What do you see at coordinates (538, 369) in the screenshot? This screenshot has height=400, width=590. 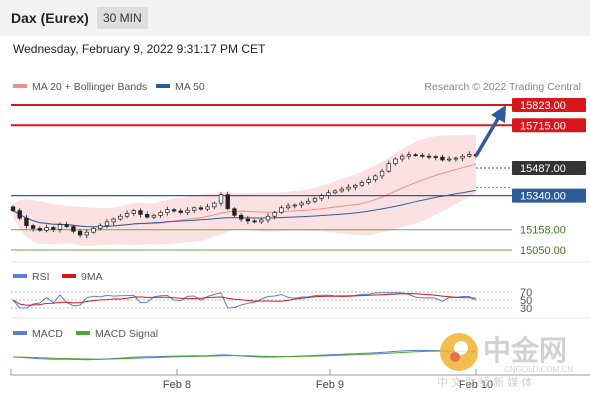 I see `watermark-url: CNGOLD.COM.CN` at bounding box center [538, 369].